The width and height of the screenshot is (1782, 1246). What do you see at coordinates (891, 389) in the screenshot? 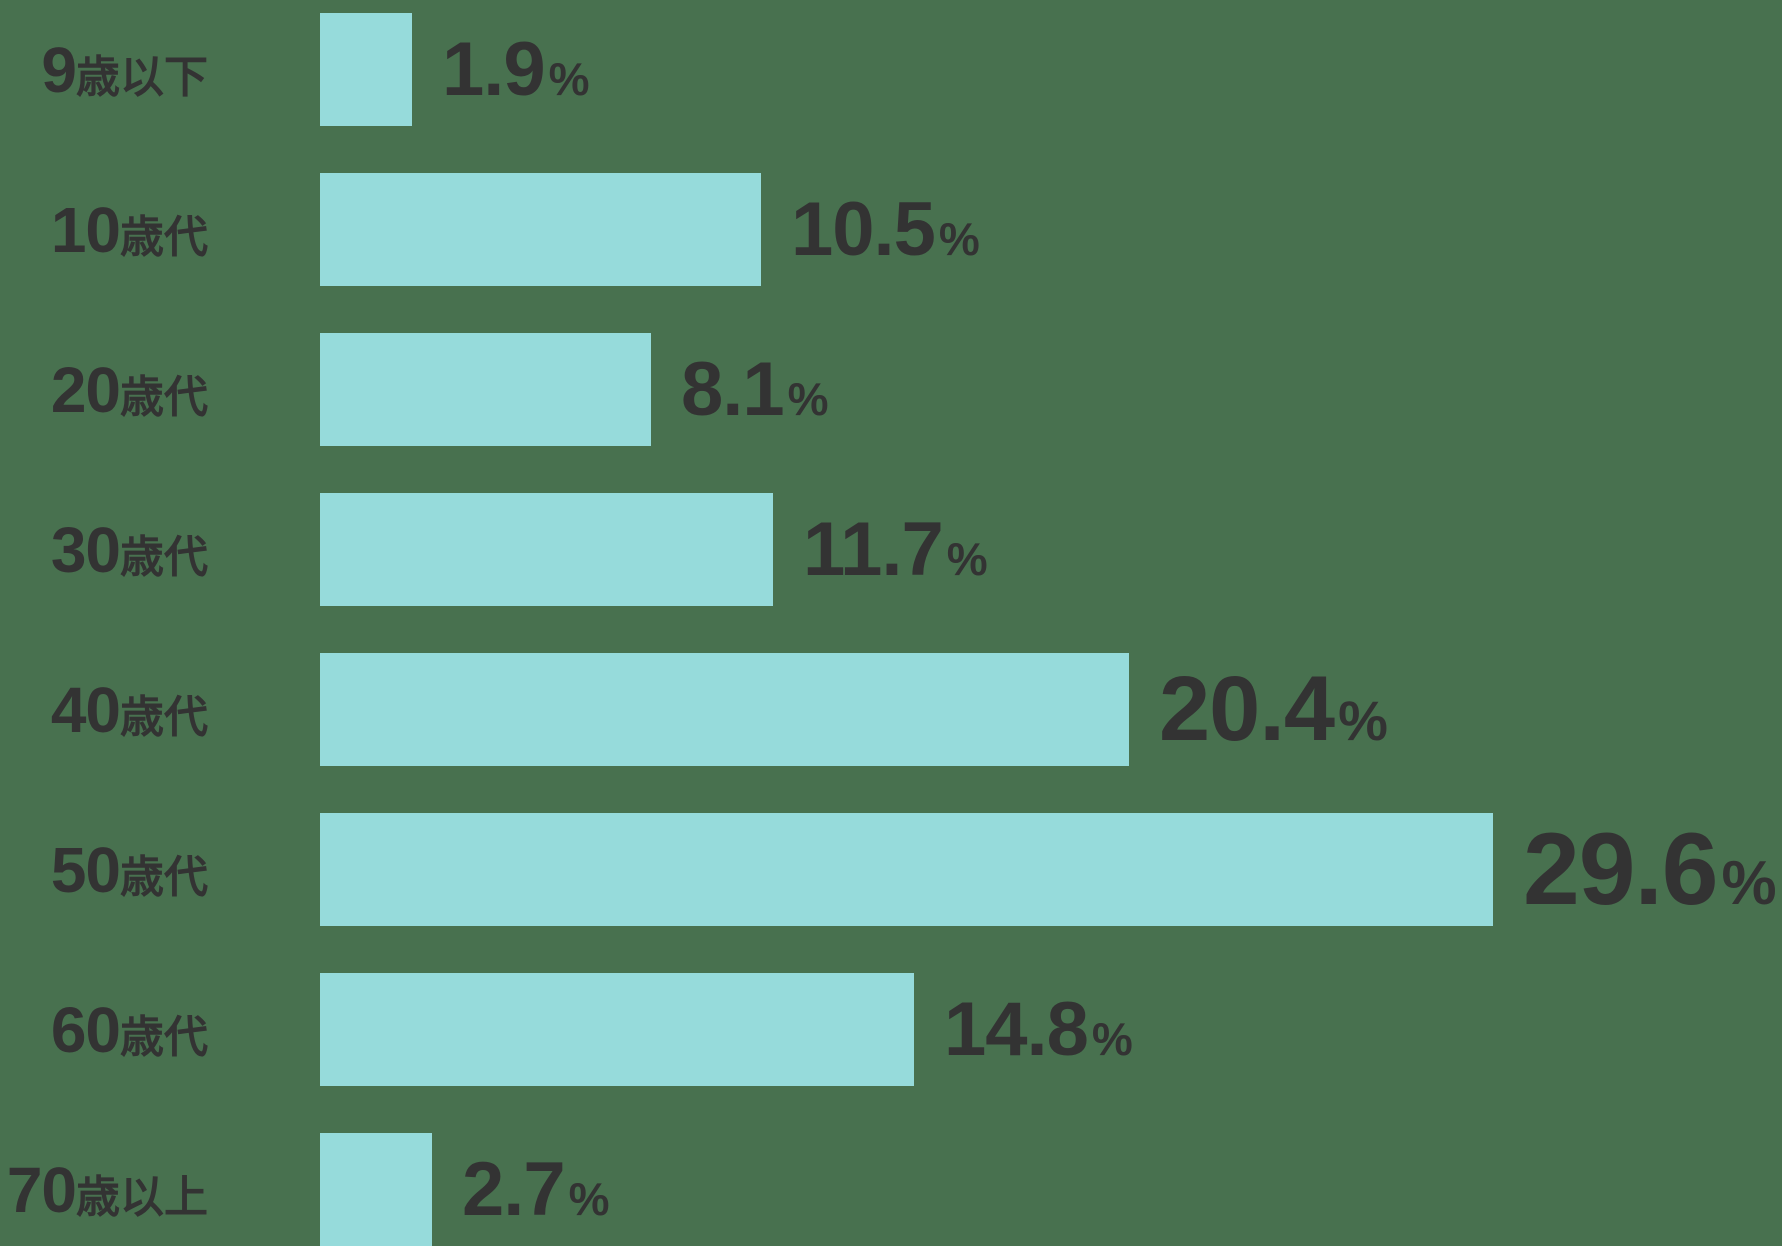
I see `chart-row: 20歳代 8.1%` at bounding box center [891, 389].